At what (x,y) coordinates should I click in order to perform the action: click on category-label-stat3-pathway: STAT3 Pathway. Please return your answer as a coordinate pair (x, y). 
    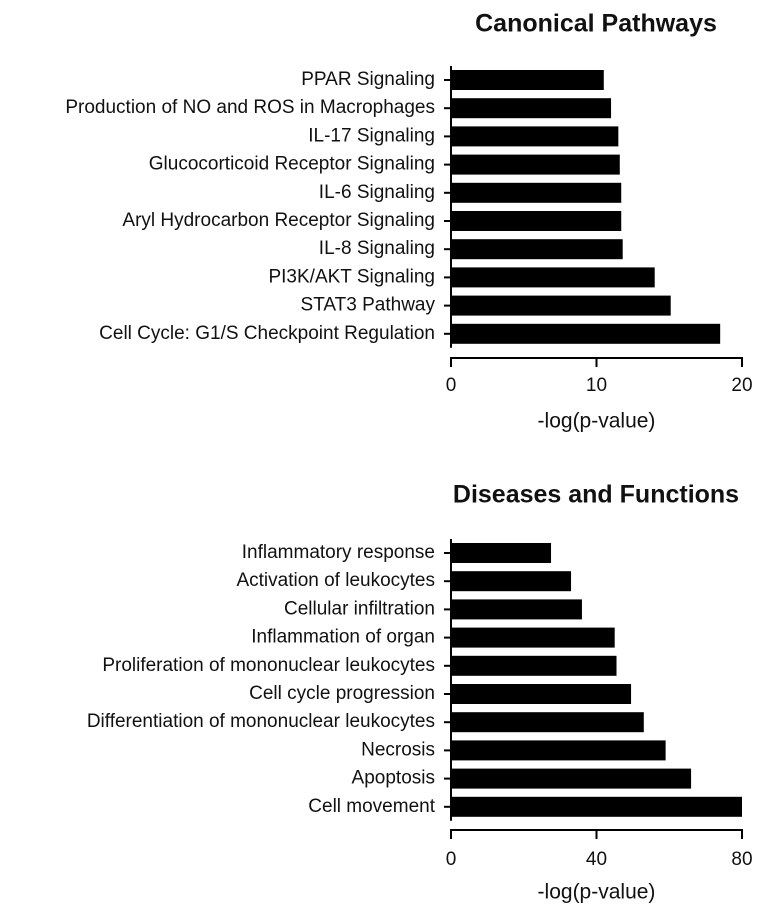
    Looking at the image, I should click on (368, 305).